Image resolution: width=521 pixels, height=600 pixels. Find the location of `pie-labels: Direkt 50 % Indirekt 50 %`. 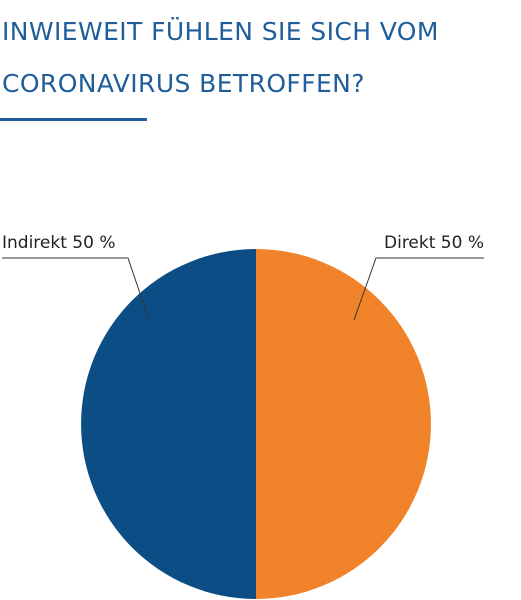

pie-labels: Direkt 50 % Indirekt 50 % is located at coordinates (243, 277).